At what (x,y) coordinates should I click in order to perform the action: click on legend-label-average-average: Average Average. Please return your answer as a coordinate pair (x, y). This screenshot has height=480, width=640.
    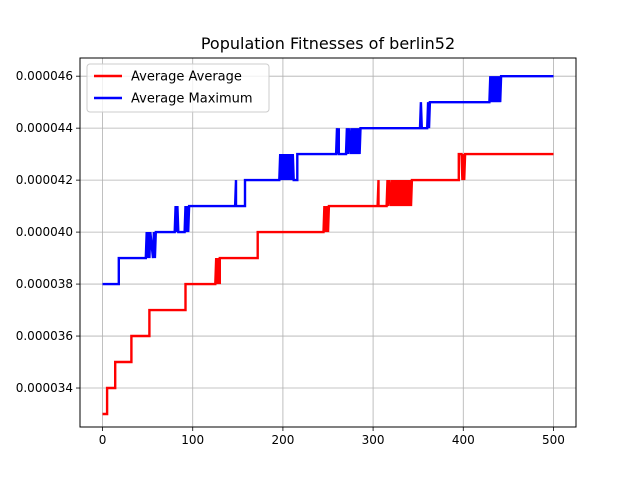
    Looking at the image, I should click on (186, 77).